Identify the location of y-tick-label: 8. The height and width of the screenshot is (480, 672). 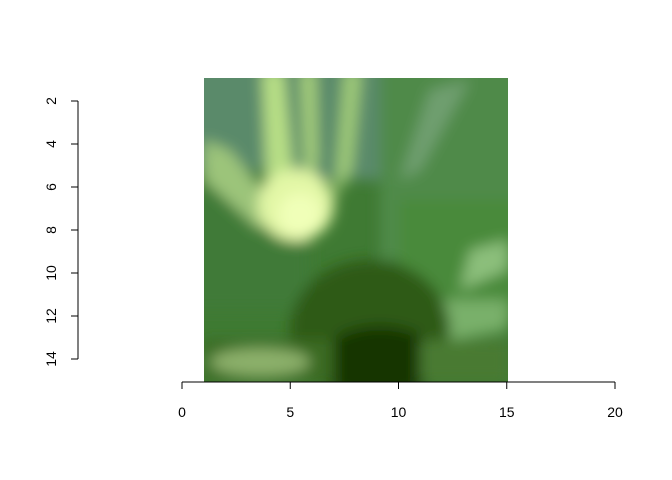
(51, 230).